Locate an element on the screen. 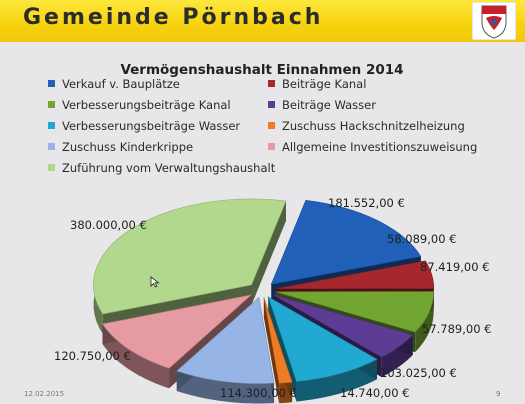 The width and height of the screenshot is (525, 404). data-label: 87.419,00 € is located at coordinates (455, 267).